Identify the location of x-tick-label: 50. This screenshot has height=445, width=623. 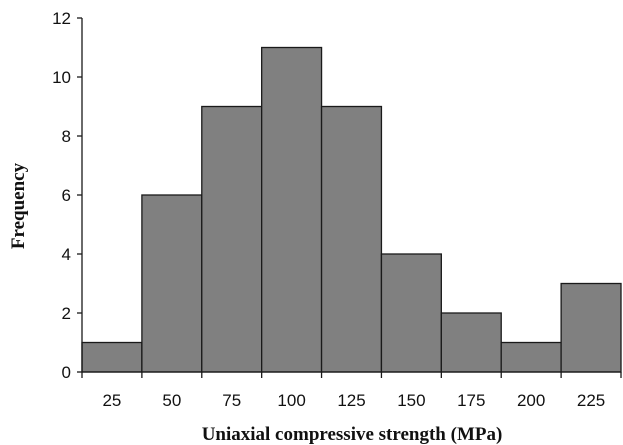
(171, 400).